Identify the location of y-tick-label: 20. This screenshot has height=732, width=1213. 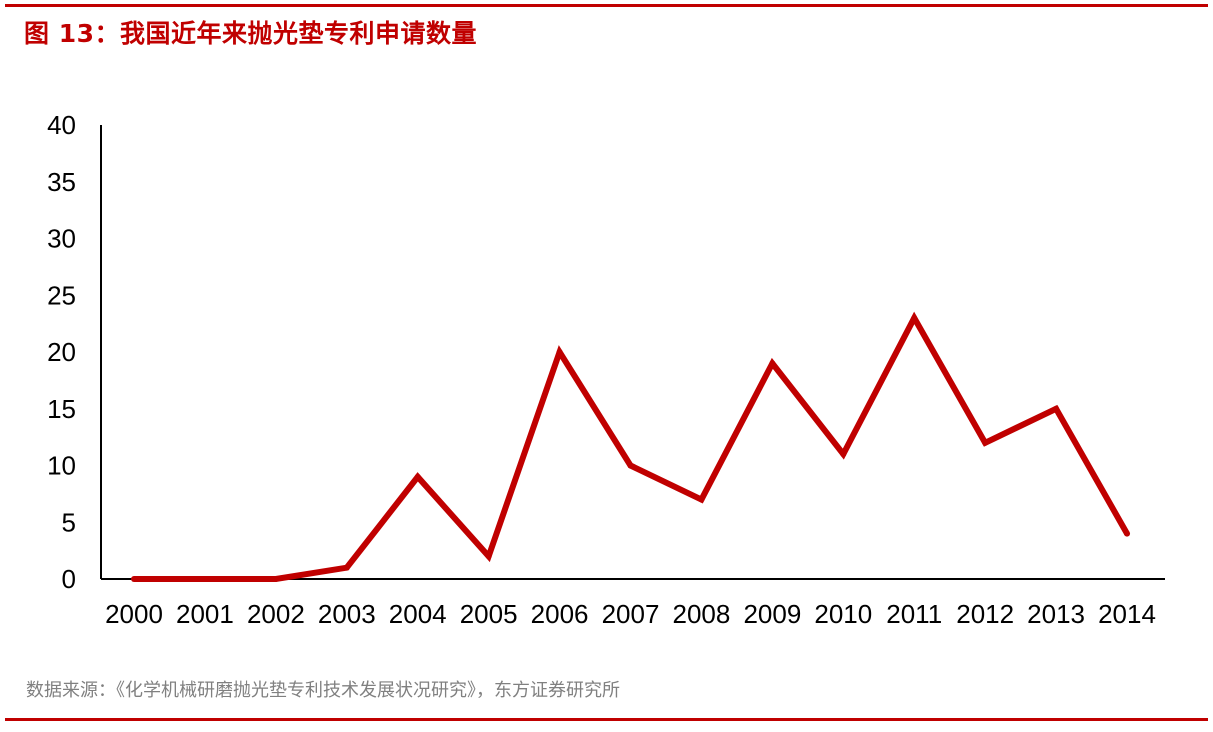
(61, 352).